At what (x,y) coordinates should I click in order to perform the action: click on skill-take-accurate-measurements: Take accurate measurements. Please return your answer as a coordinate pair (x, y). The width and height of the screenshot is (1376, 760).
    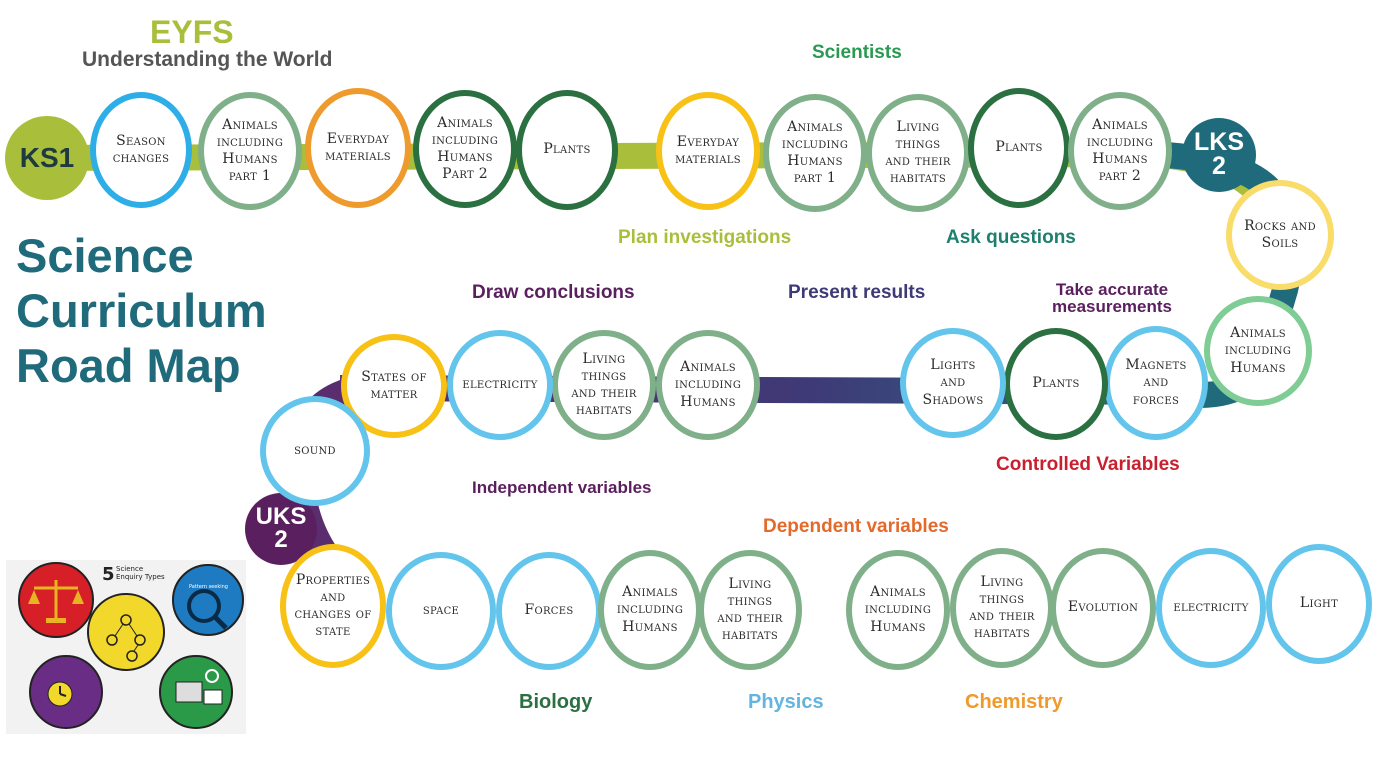
    Looking at the image, I should click on (1112, 298).